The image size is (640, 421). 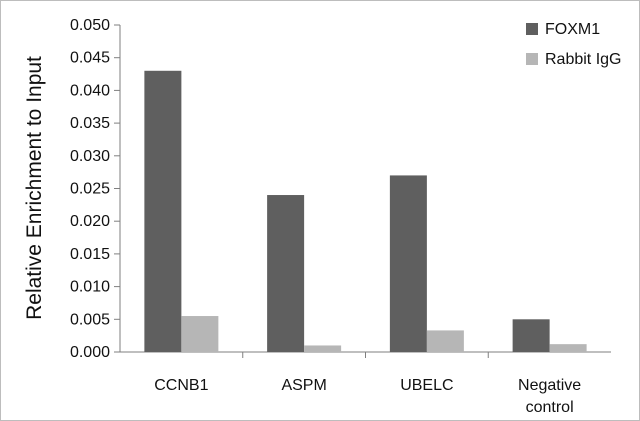 What do you see at coordinates (90, 254) in the screenshot?
I see `y-axis-tick-label: 0.015` at bounding box center [90, 254].